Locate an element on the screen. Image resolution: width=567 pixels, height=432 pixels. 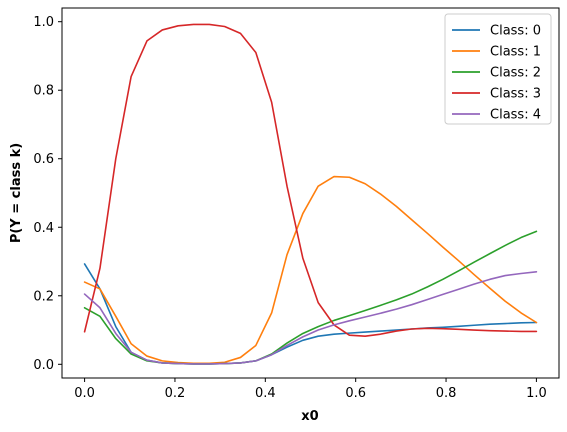
x-tick-label: 0.8 is located at coordinates (446, 393).